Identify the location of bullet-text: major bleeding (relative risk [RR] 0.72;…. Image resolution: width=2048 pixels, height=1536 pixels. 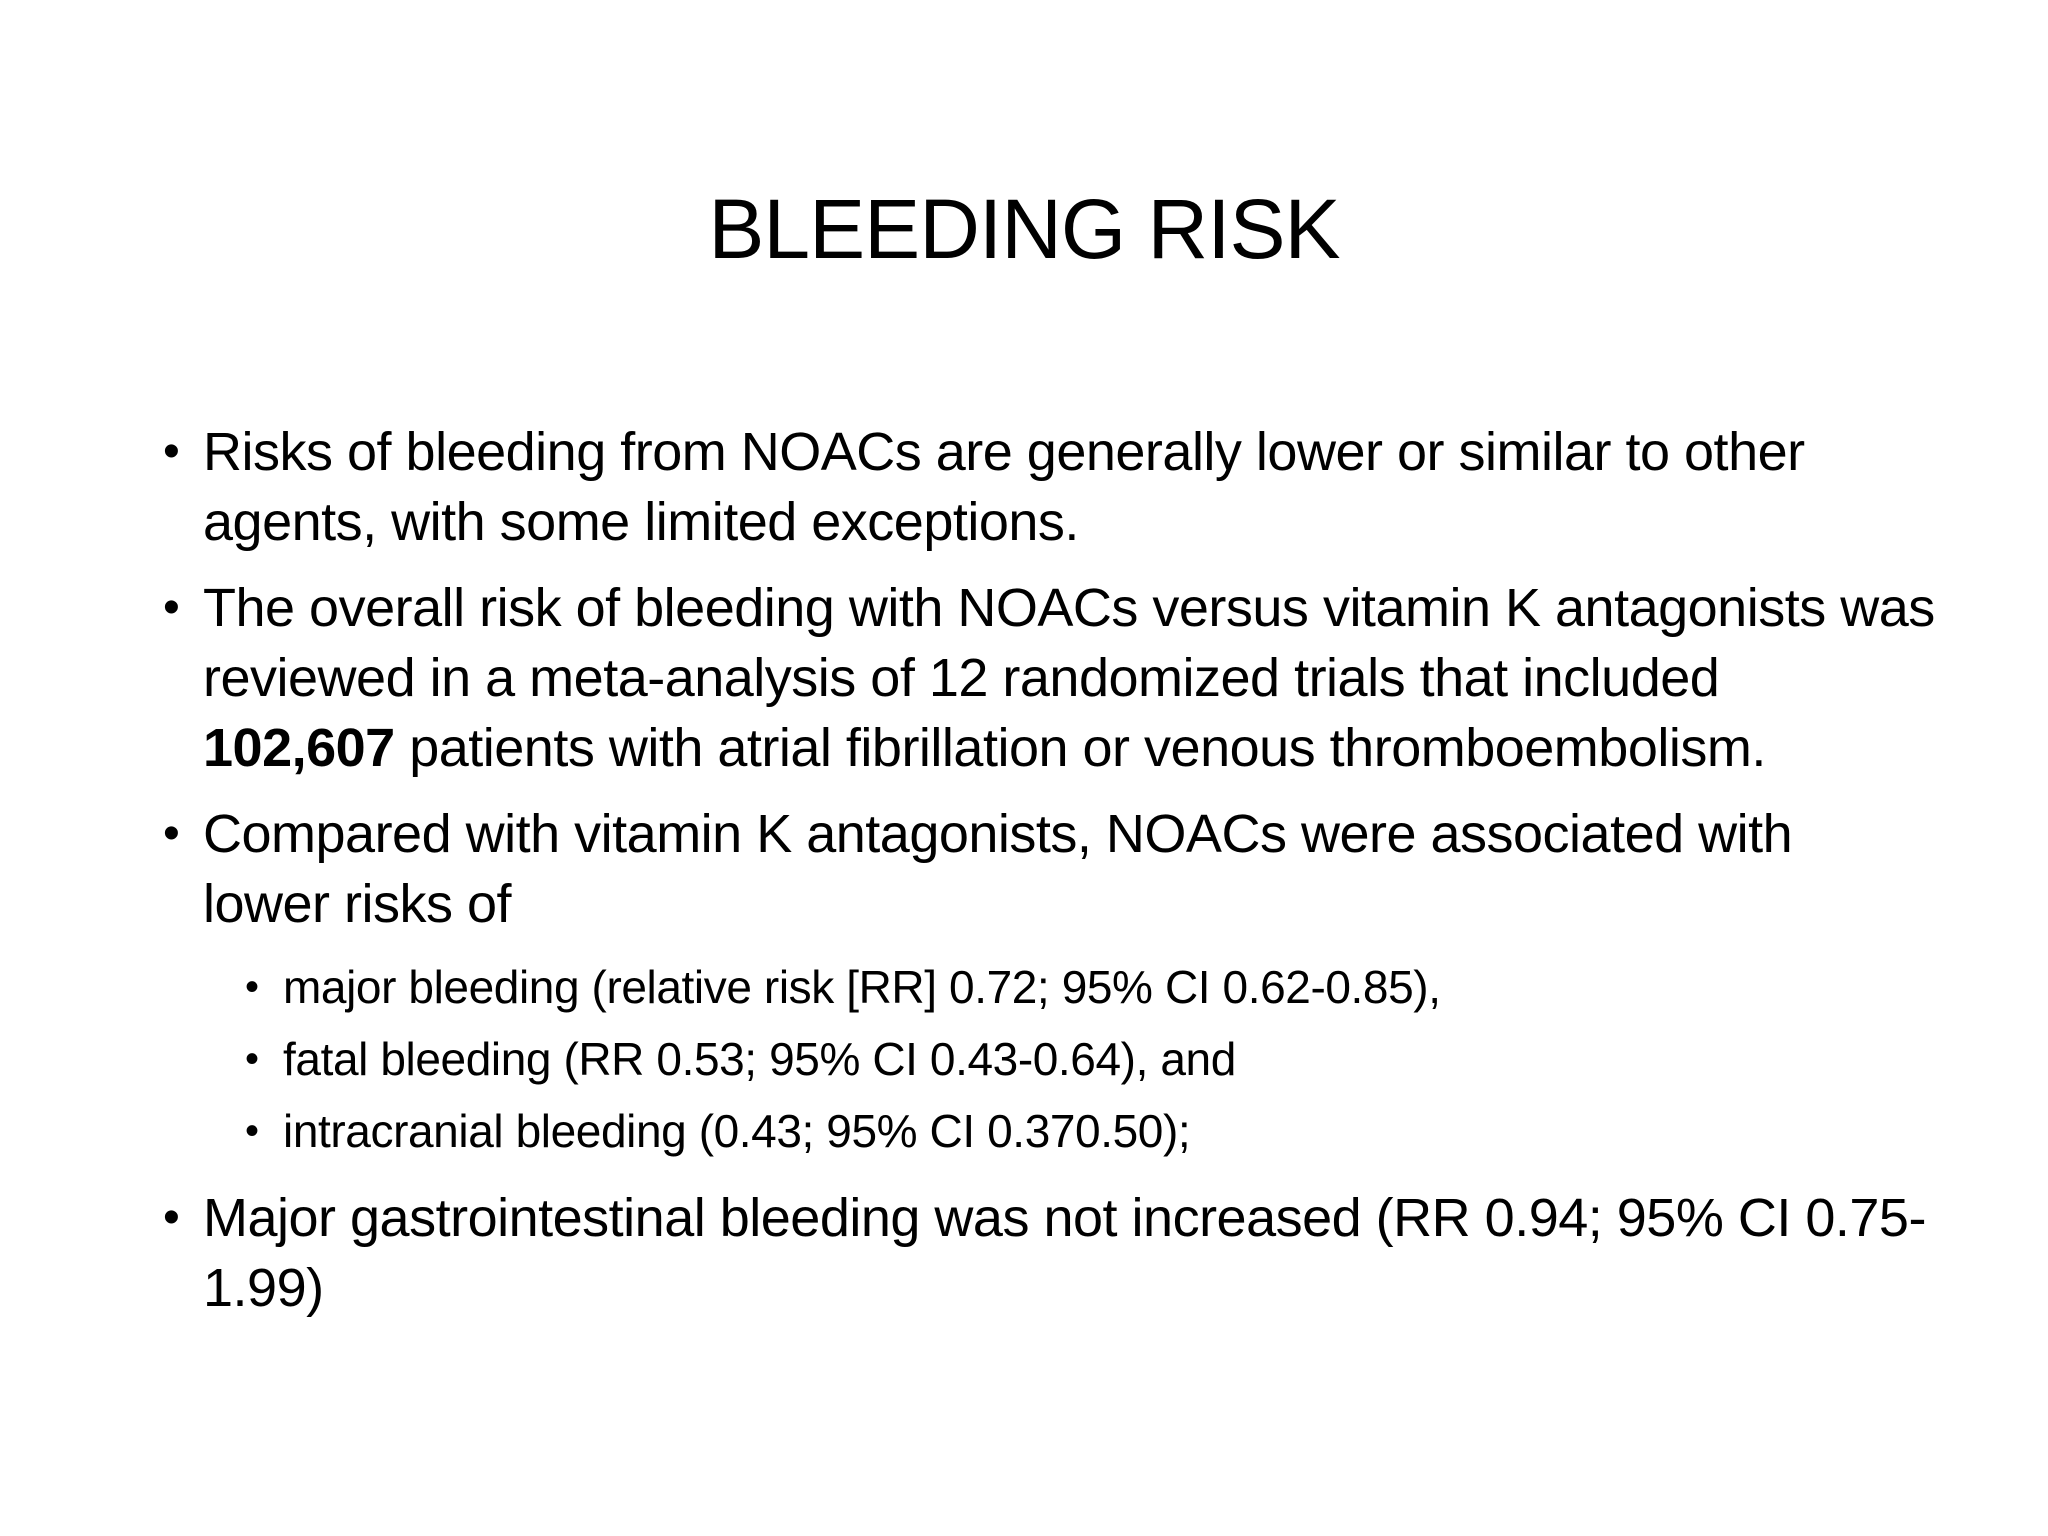
(862, 987).